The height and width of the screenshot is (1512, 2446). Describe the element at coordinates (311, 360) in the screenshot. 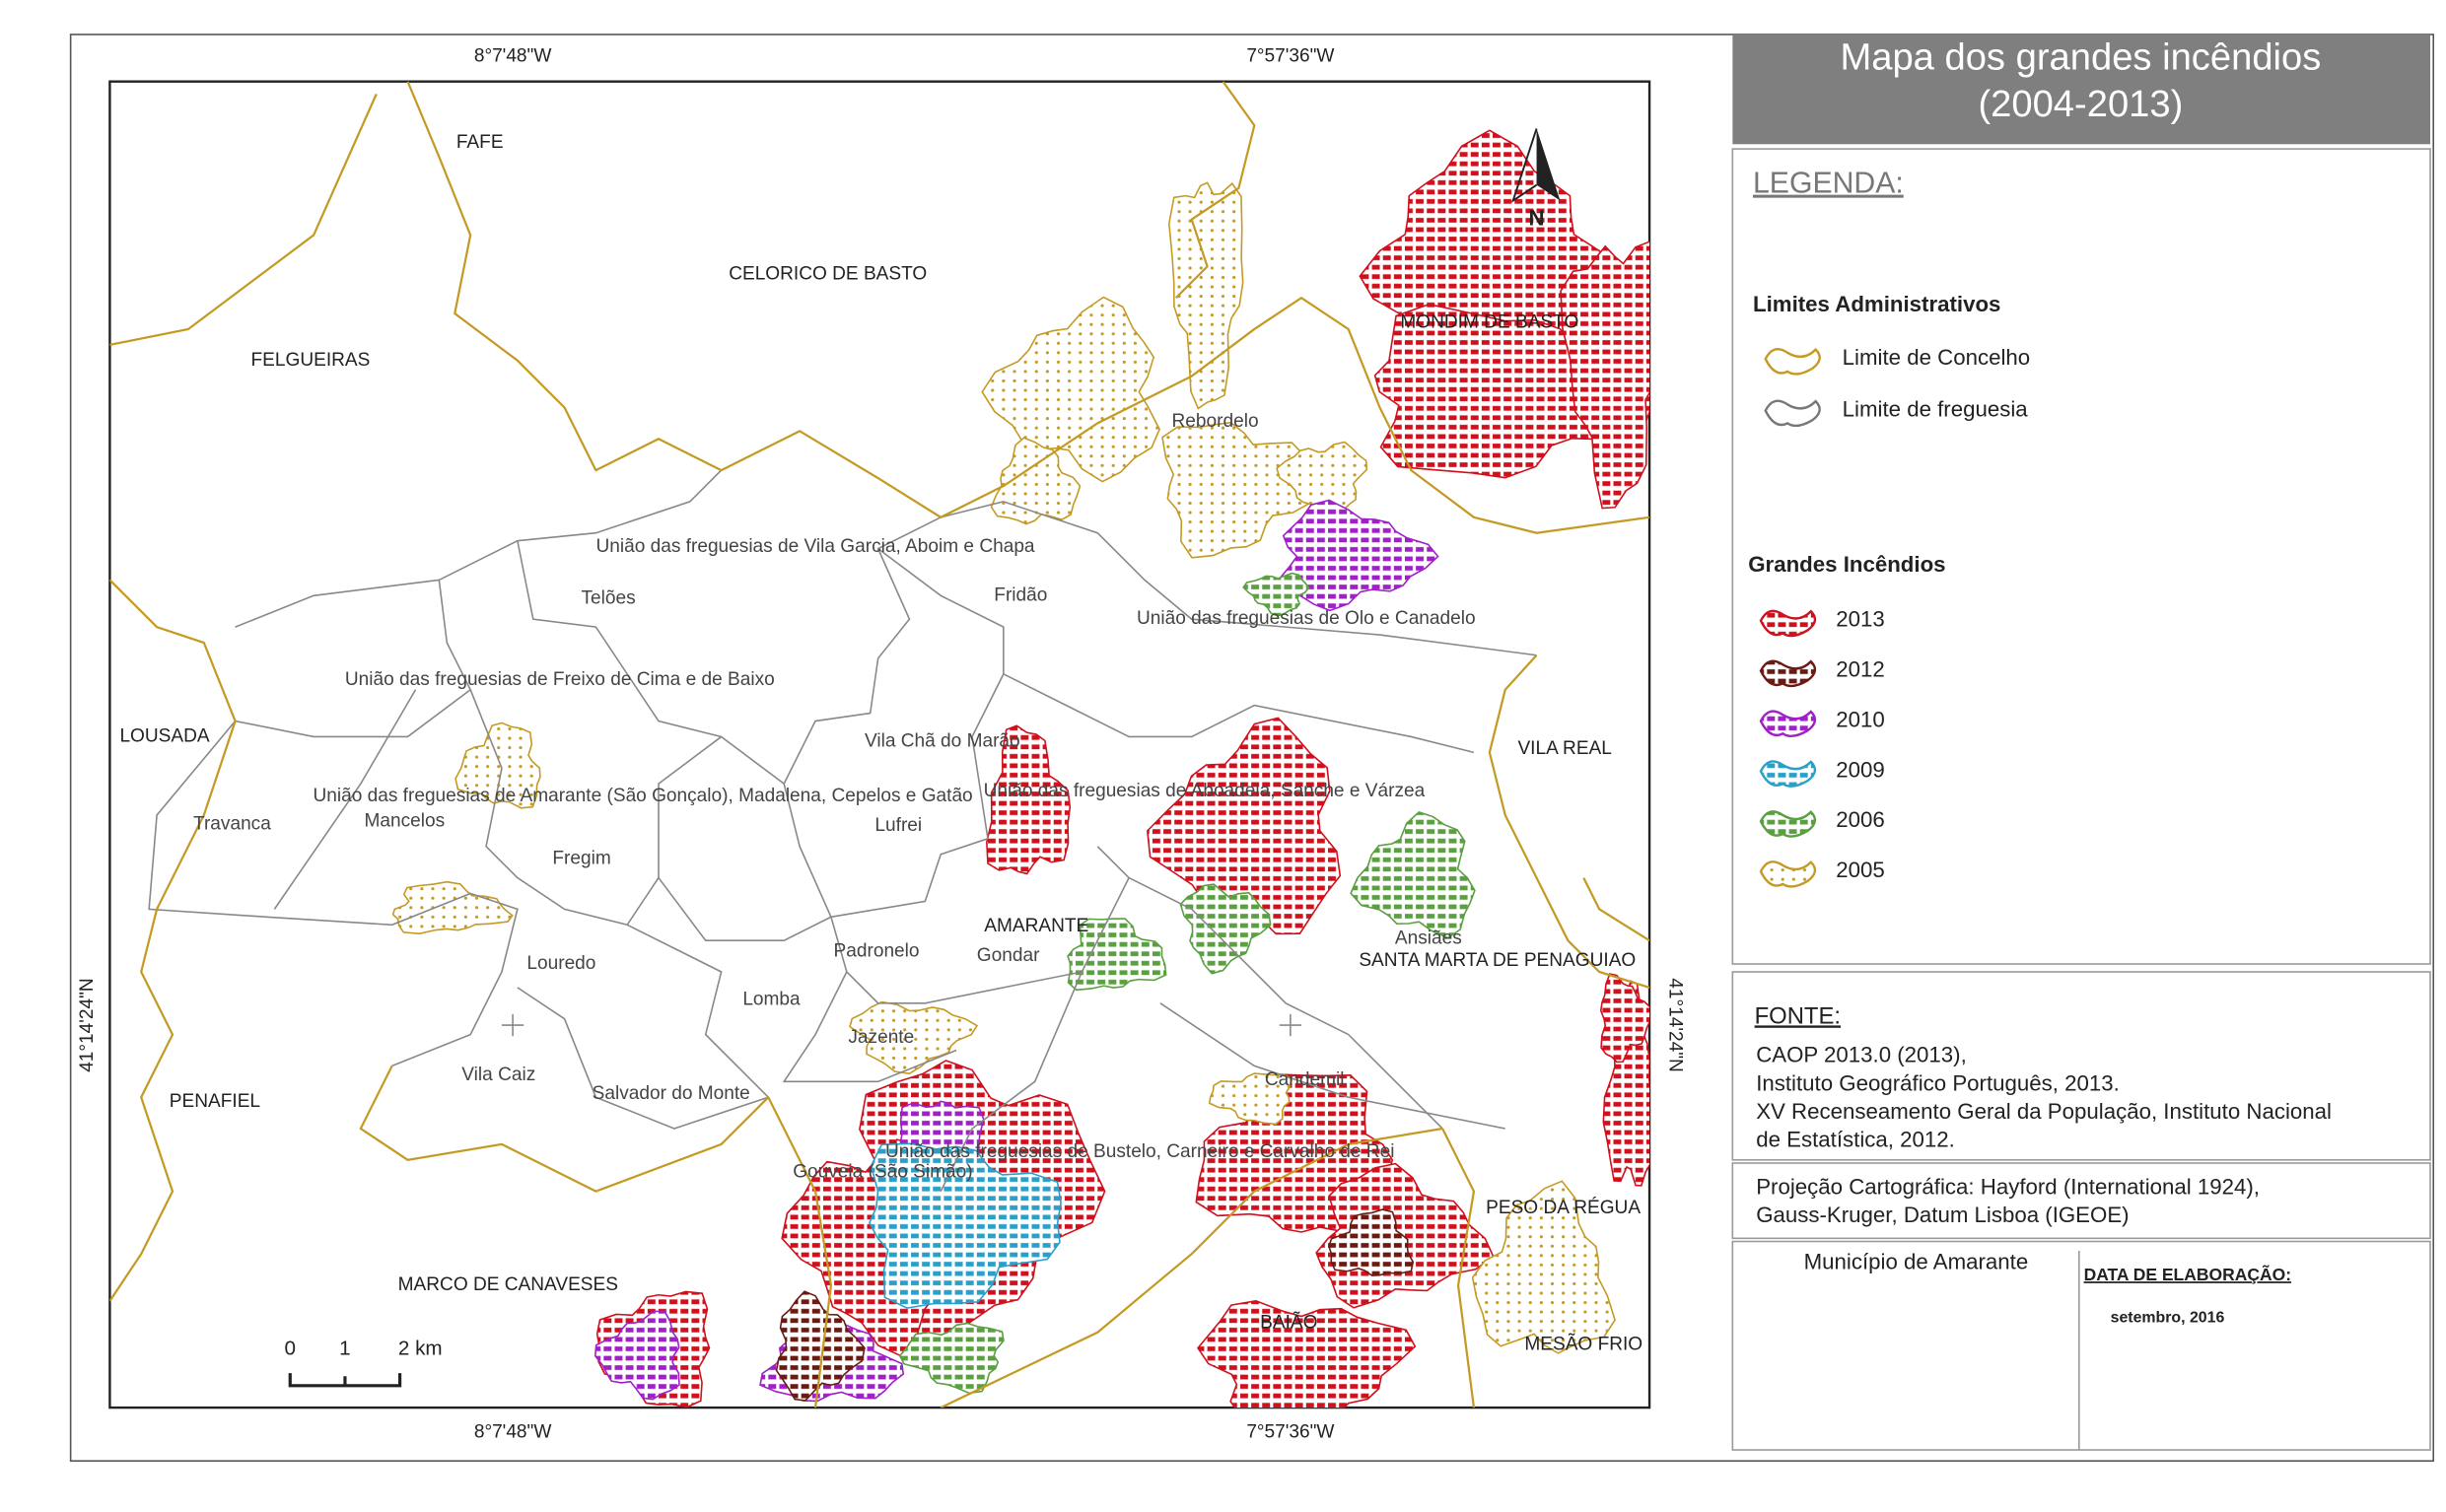

I see `place-label: FELGUEIRAS` at that location.